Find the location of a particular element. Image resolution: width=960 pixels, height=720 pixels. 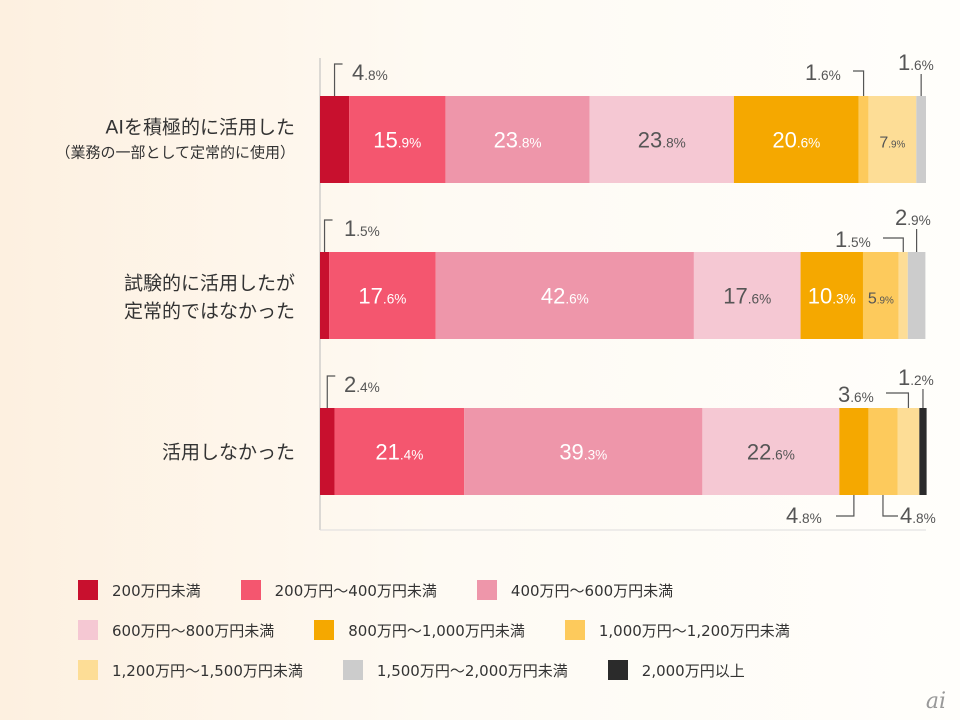

data-label: 2.4% is located at coordinates (362, 384).